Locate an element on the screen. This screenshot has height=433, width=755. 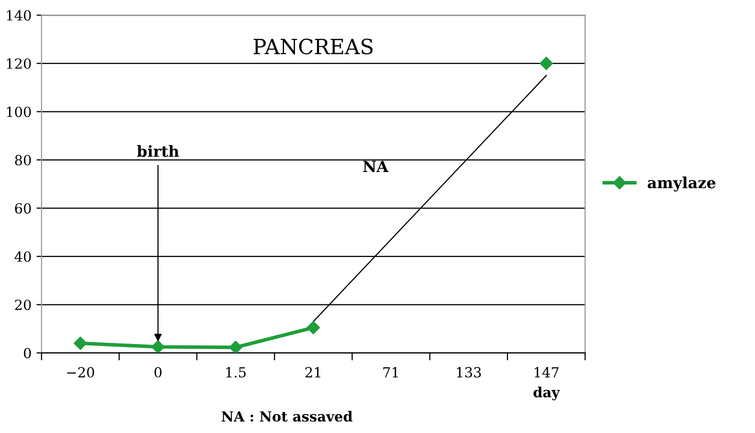
x-tick-label: 71 is located at coordinates (390, 372).